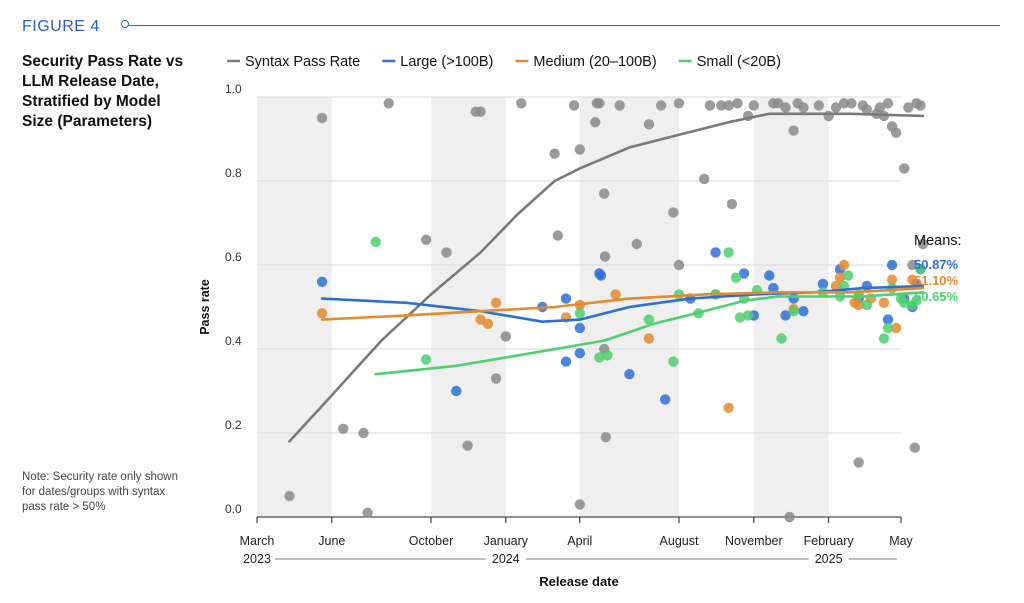  I want to click on figure-rule-dot, so click(125, 24).